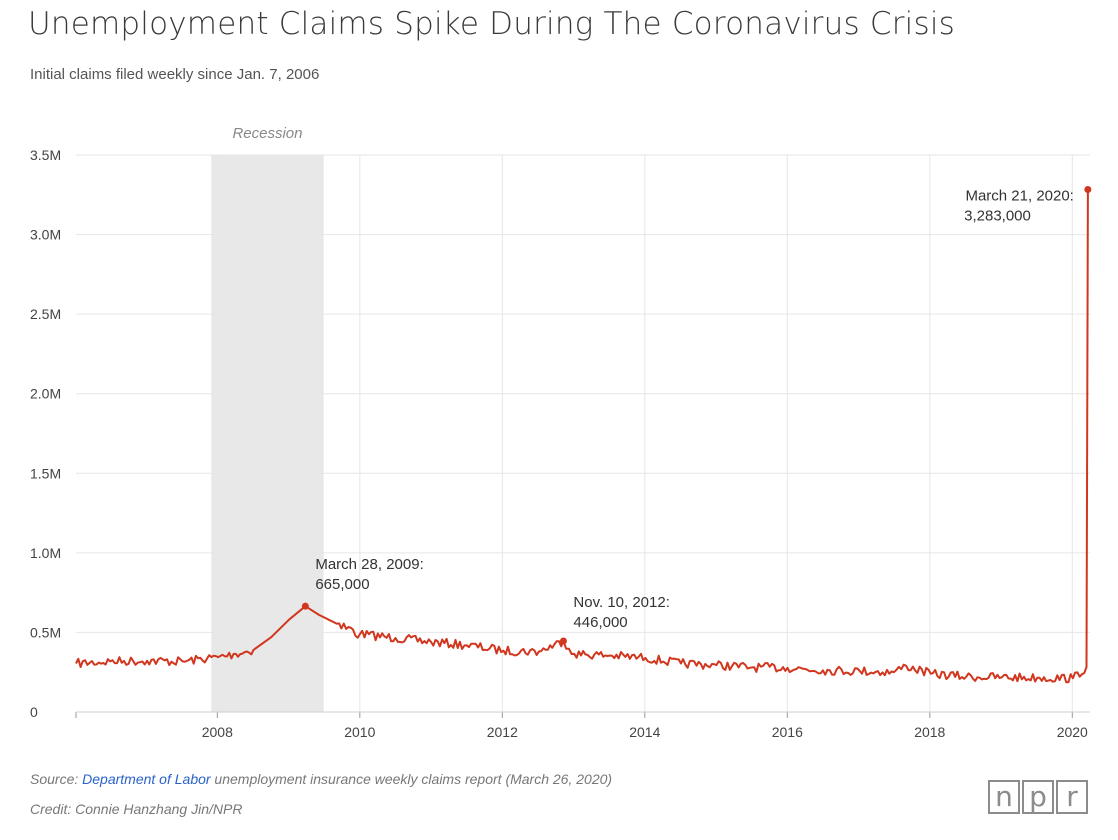 The width and height of the screenshot is (1118, 840). Describe the element at coordinates (45, 632) in the screenshot. I see `y-tick-label: 0.5M` at that location.